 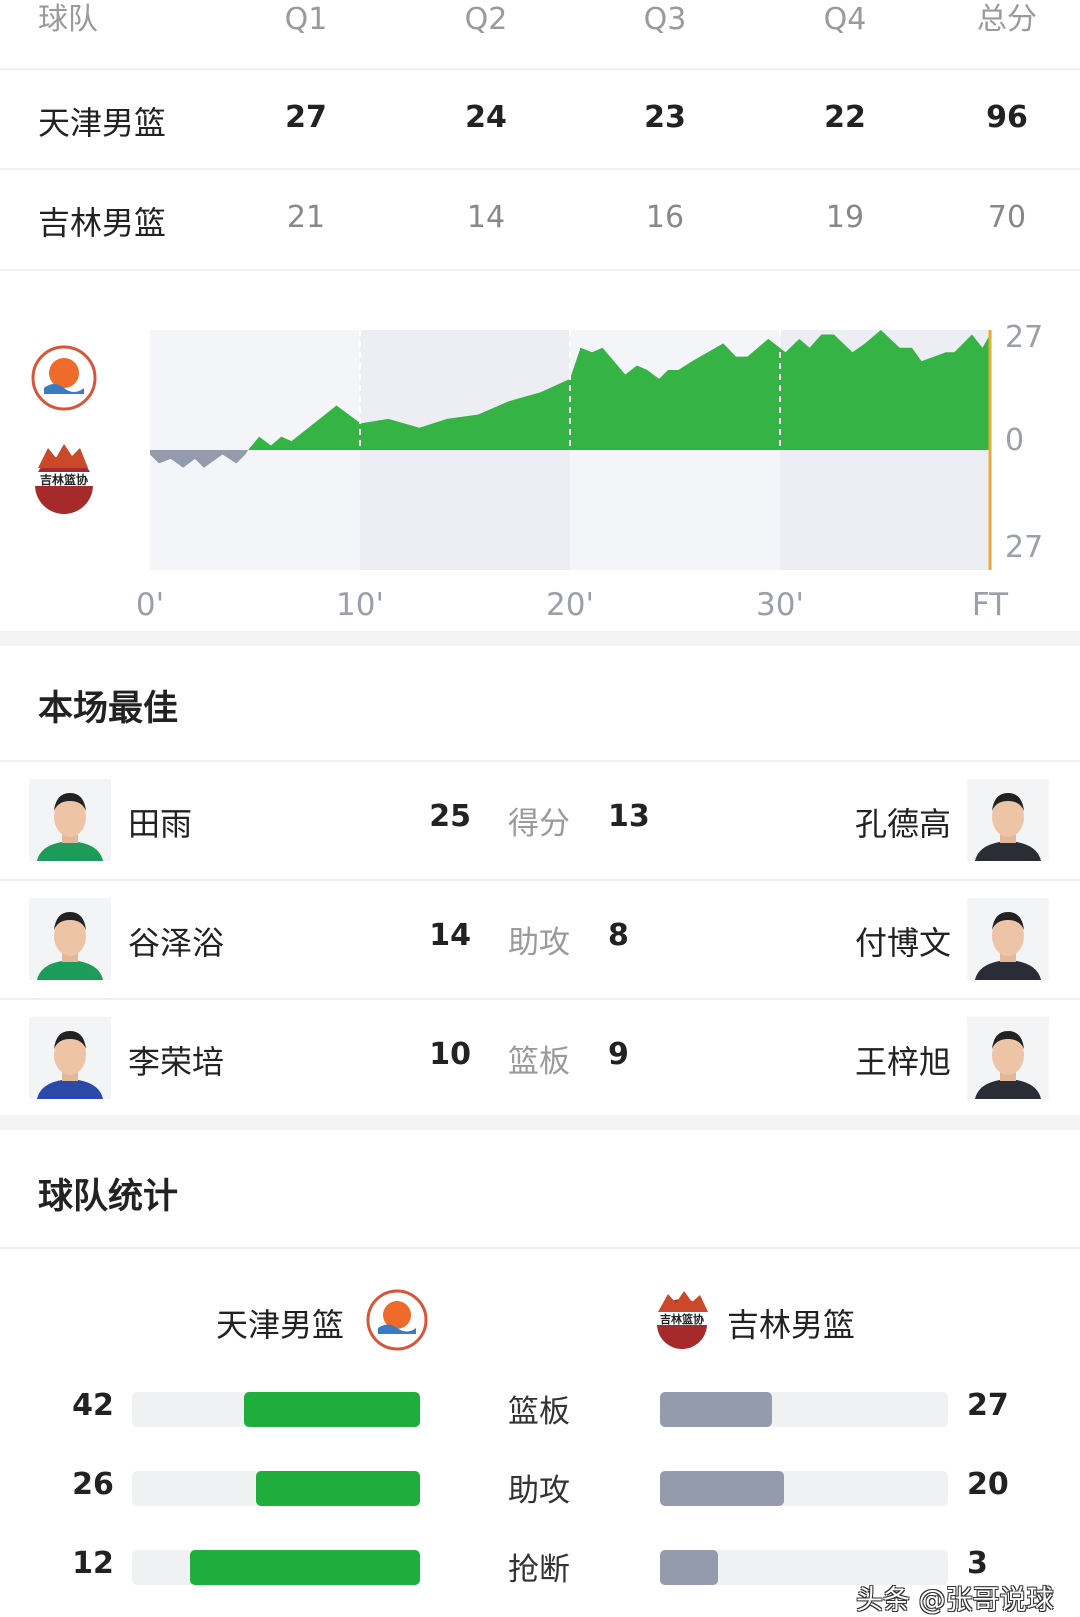 I want to click on left-stat-value: 14, so click(x=450, y=935).